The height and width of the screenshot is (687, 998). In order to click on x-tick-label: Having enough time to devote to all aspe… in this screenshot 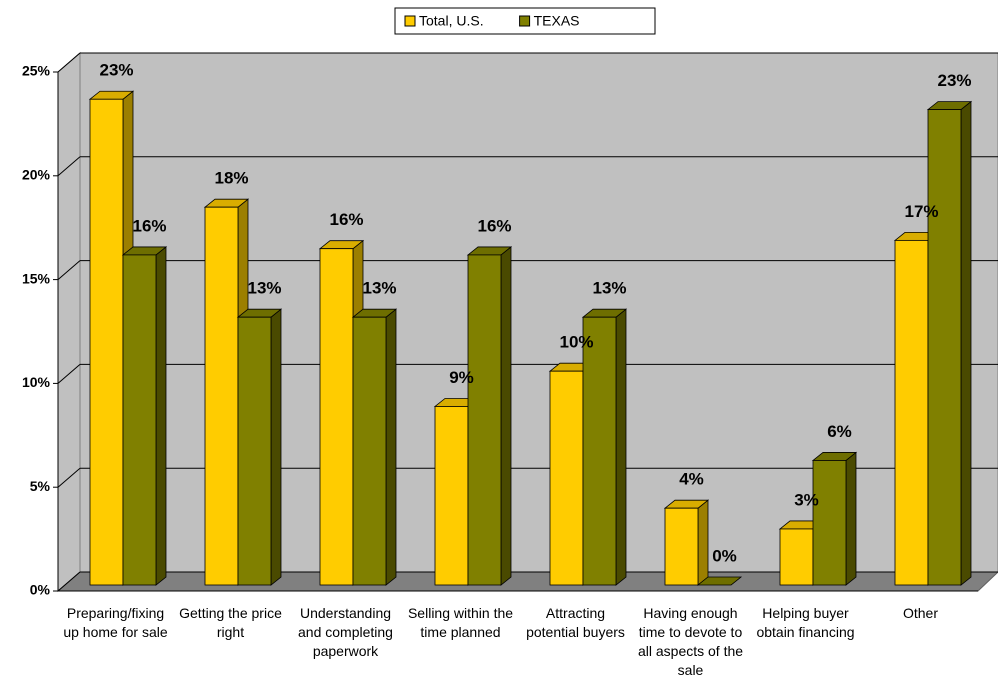, I will do `click(690, 641)`.